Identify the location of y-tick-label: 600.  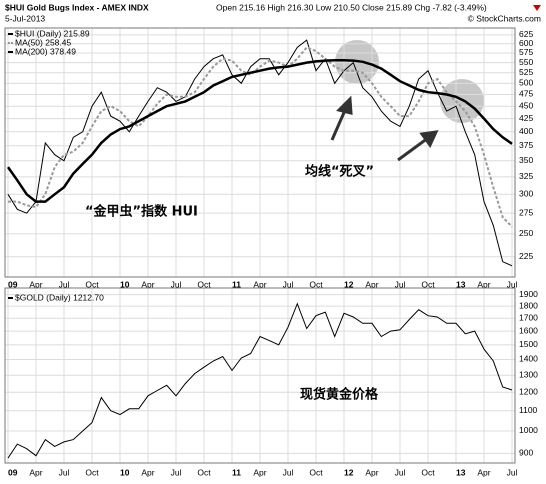
(526, 43).